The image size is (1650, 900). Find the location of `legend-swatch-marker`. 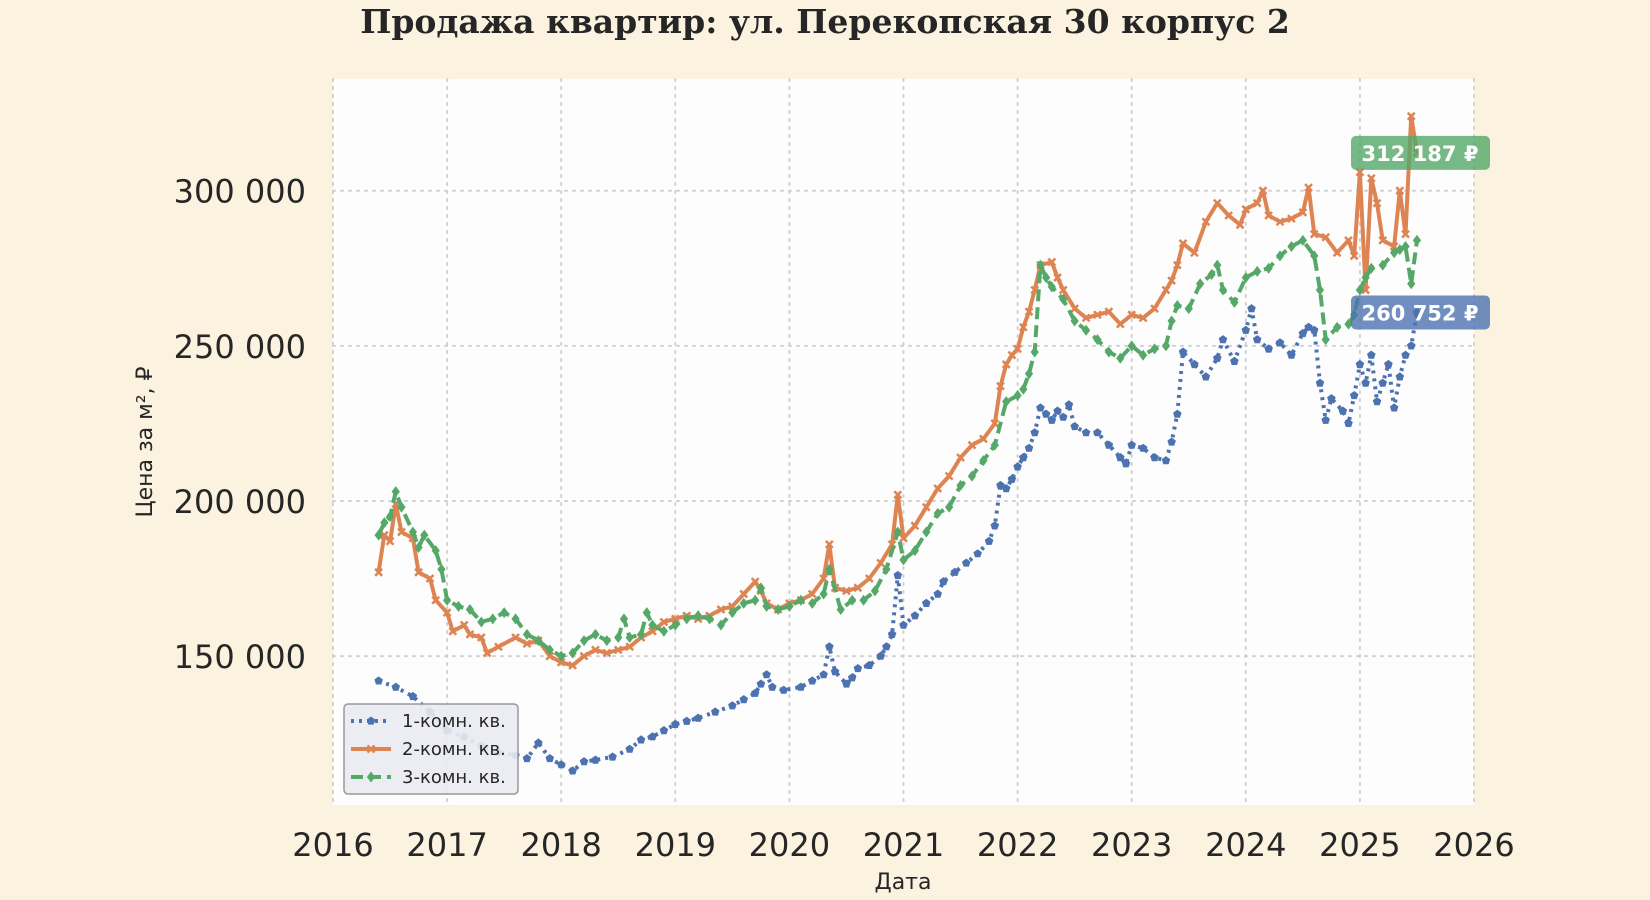

legend-swatch-marker is located at coordinates (371, 749).